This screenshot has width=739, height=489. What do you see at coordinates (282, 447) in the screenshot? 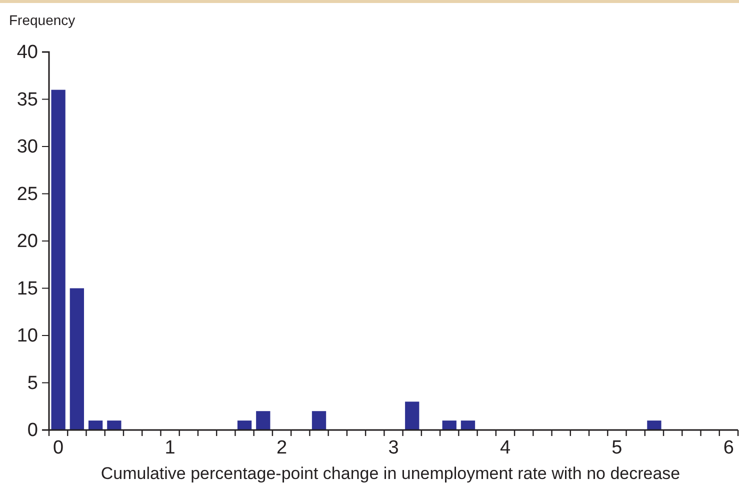
I see `x-tick-label: 2` at bounding box center [282, 447].